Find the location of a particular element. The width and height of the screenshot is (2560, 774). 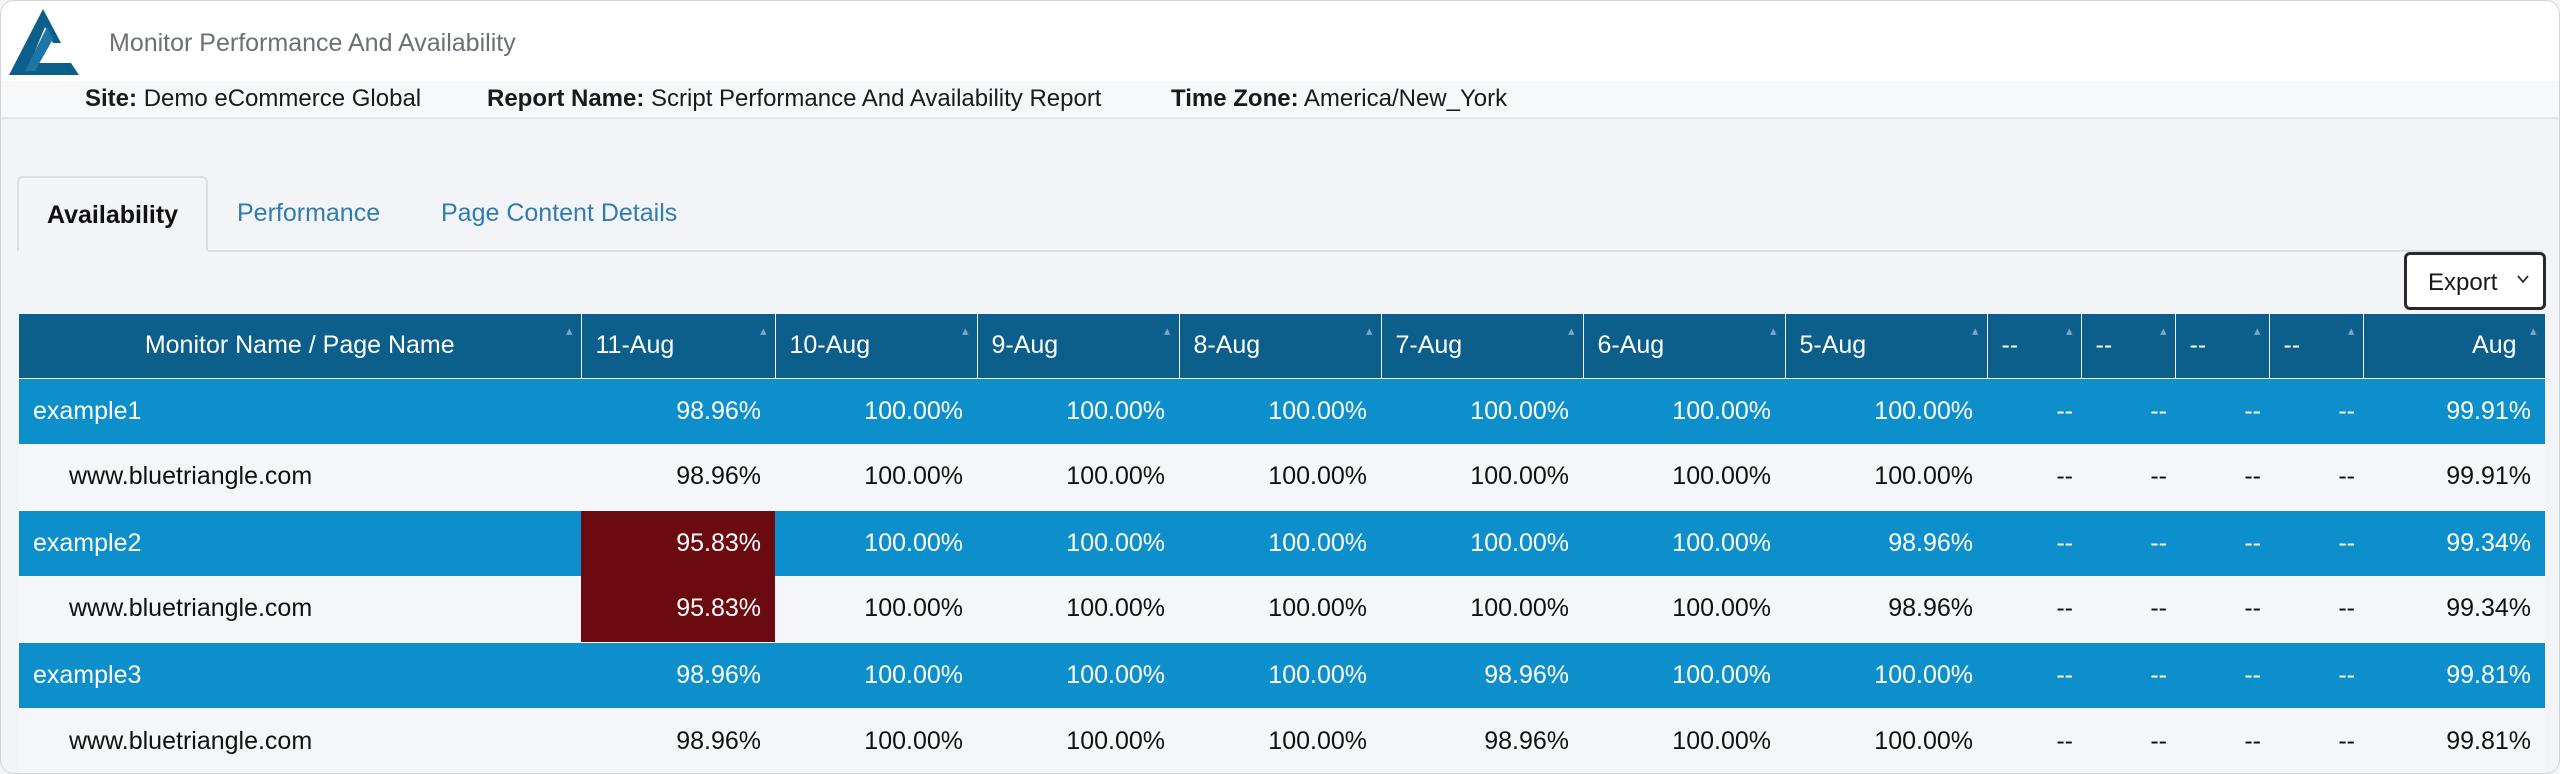

site-label: Site: is located at coordinates (111, 98).